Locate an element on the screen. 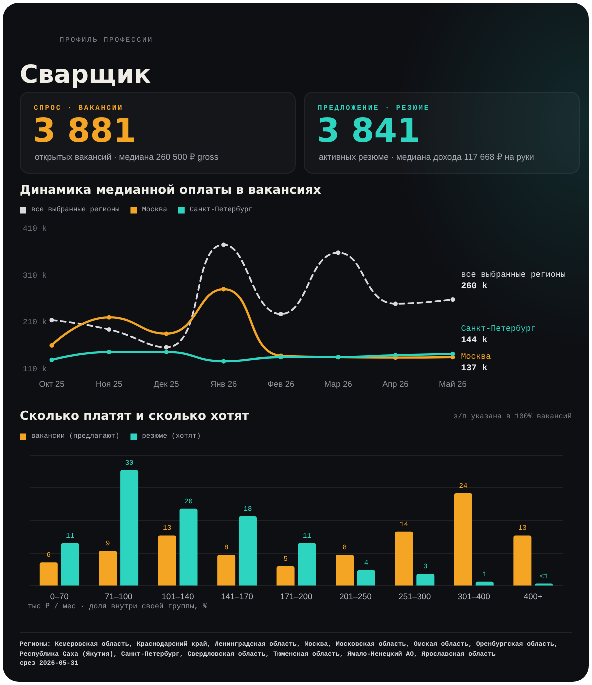 The width and height of the screenshot is (592, 685). chart-title: Сколько платят и сколько хотят is located at coordinates (135, 416).